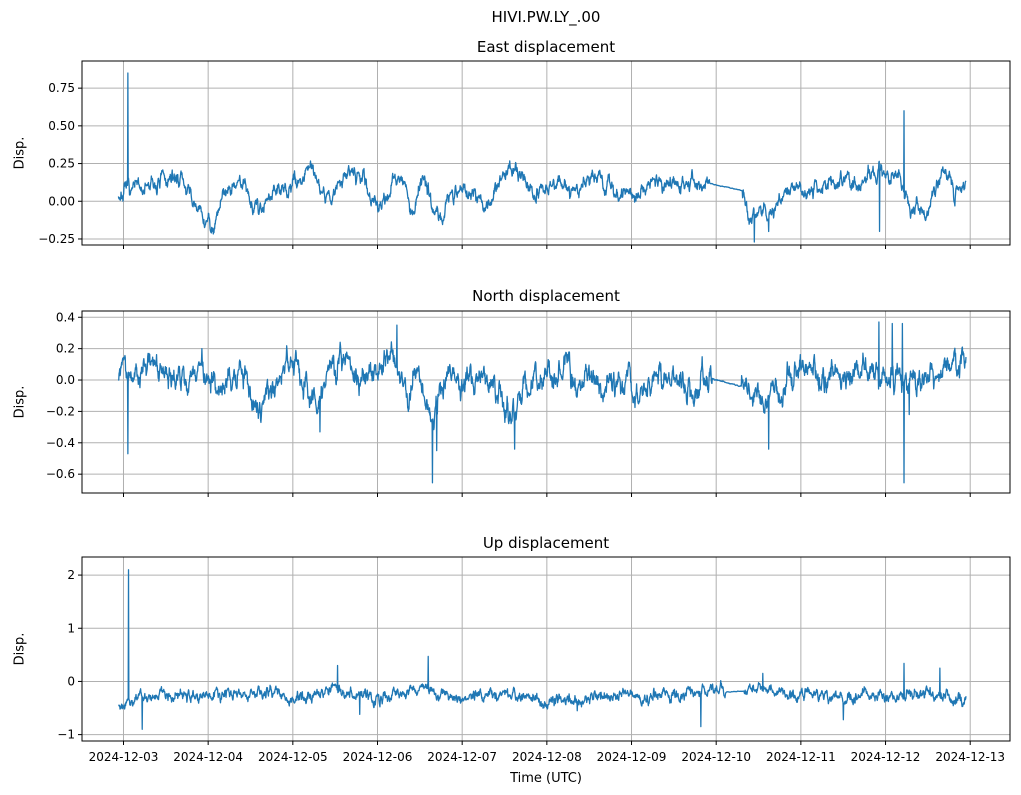  Describe the element at coordinates (61, 201) in the screenshot. I see `y-tick-label: 0.00` at that location.